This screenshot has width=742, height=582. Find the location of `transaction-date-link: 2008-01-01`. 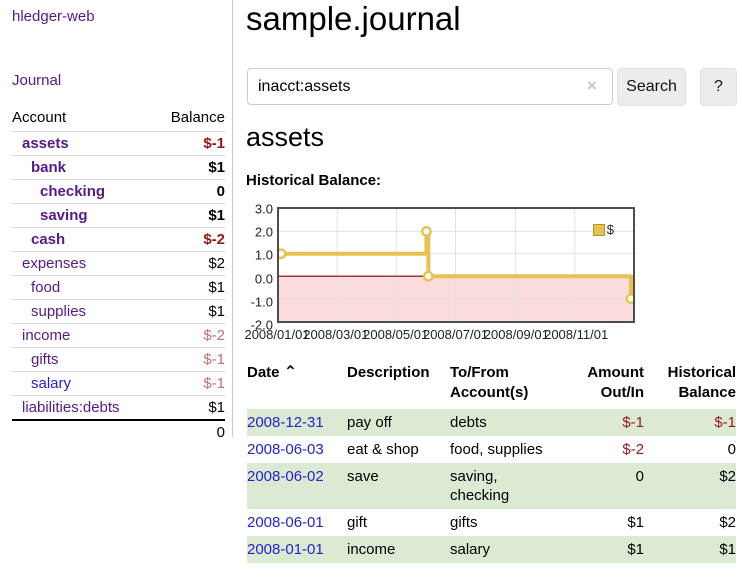

transaction-date-link: 2008-01-01 is located at coordinates (285, 549).